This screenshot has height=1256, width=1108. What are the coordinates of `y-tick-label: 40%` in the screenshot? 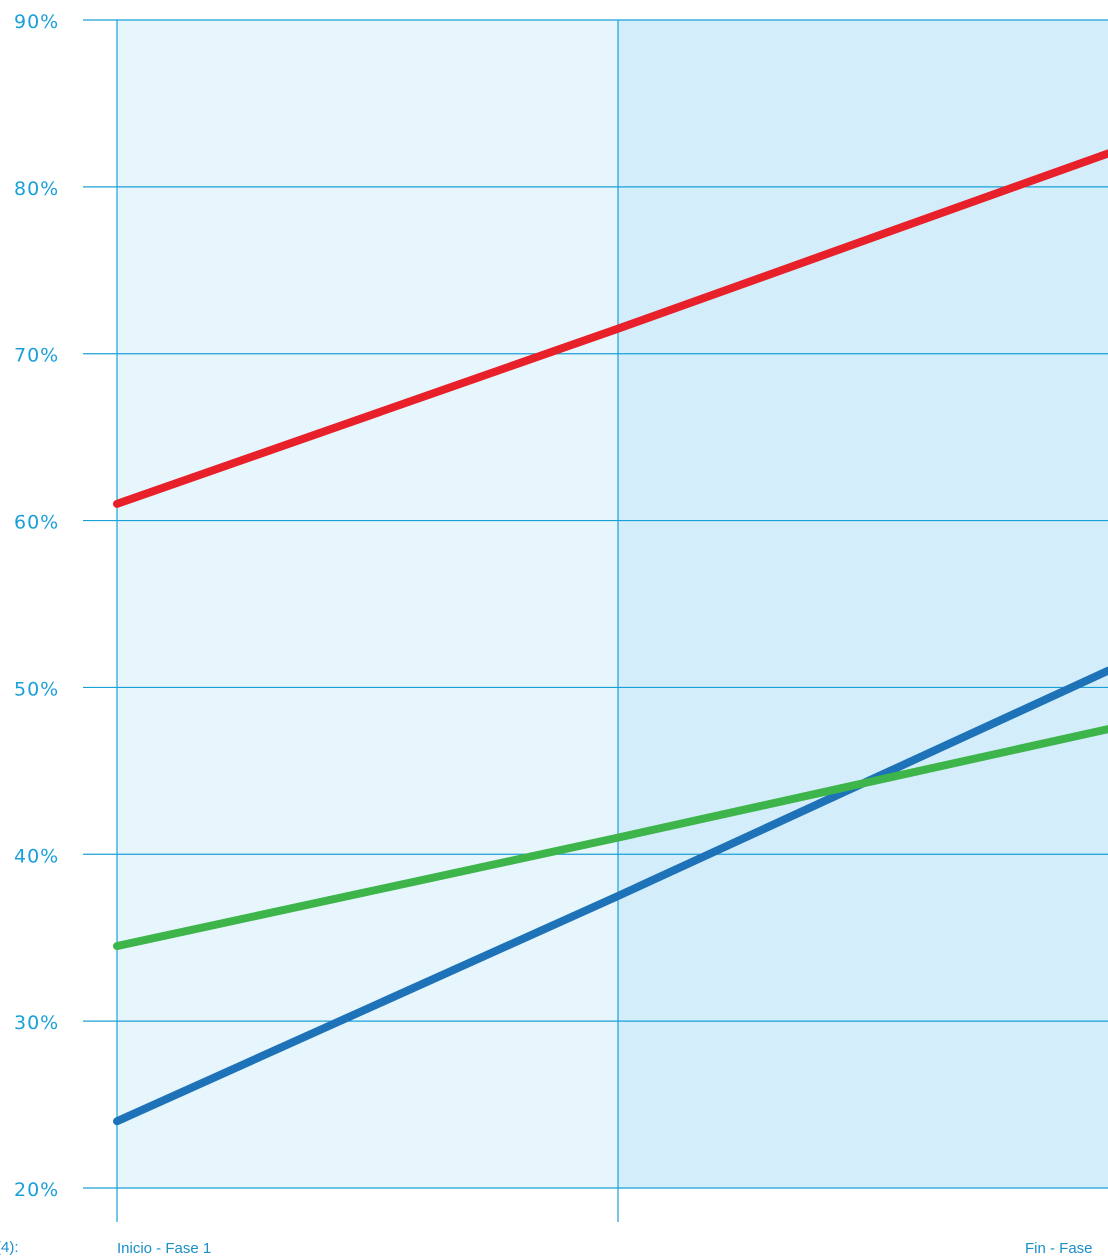 It's located at (36, 856).